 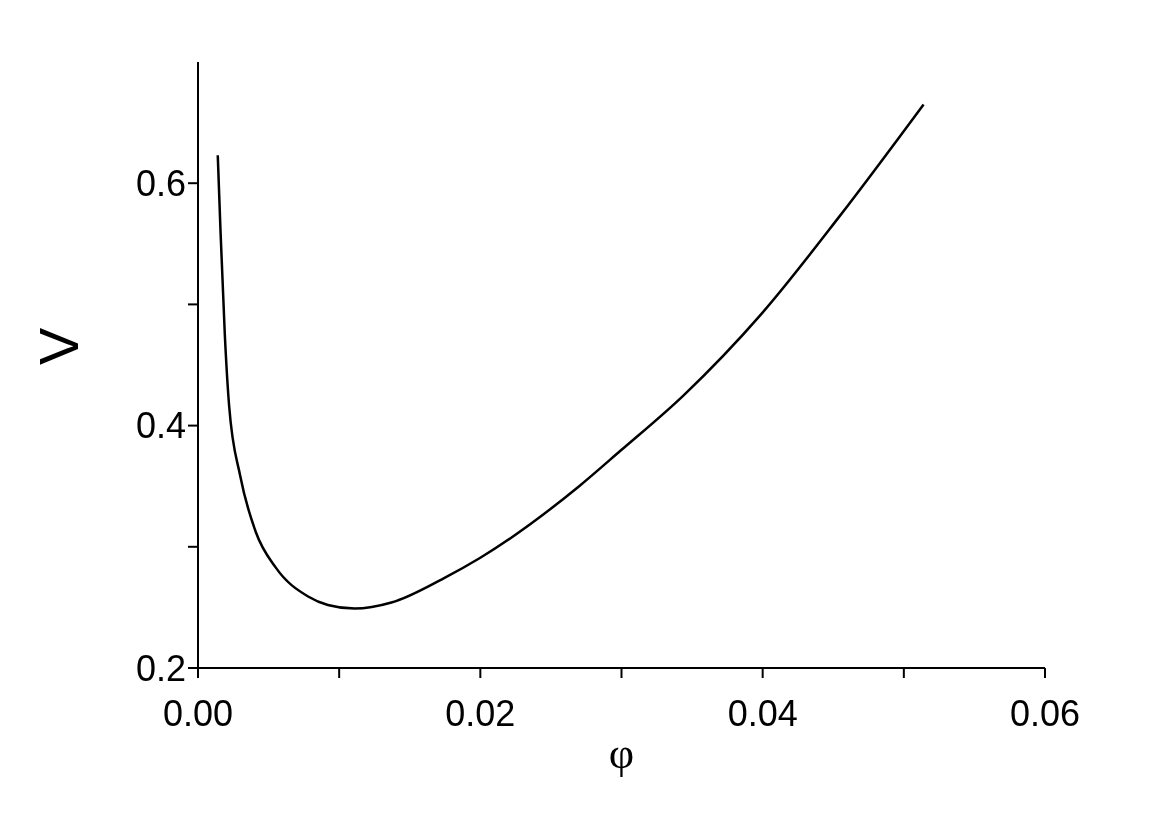 I want to click on y-tick-label: 0.2, so click(x=160, y=668).